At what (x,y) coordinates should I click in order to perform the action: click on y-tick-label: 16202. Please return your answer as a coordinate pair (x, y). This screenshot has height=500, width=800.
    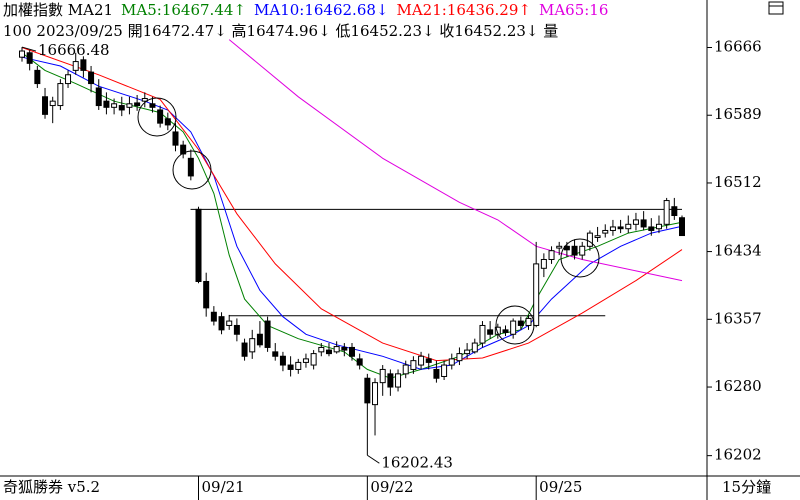
    Looking at the image, I should click on (738, 455).